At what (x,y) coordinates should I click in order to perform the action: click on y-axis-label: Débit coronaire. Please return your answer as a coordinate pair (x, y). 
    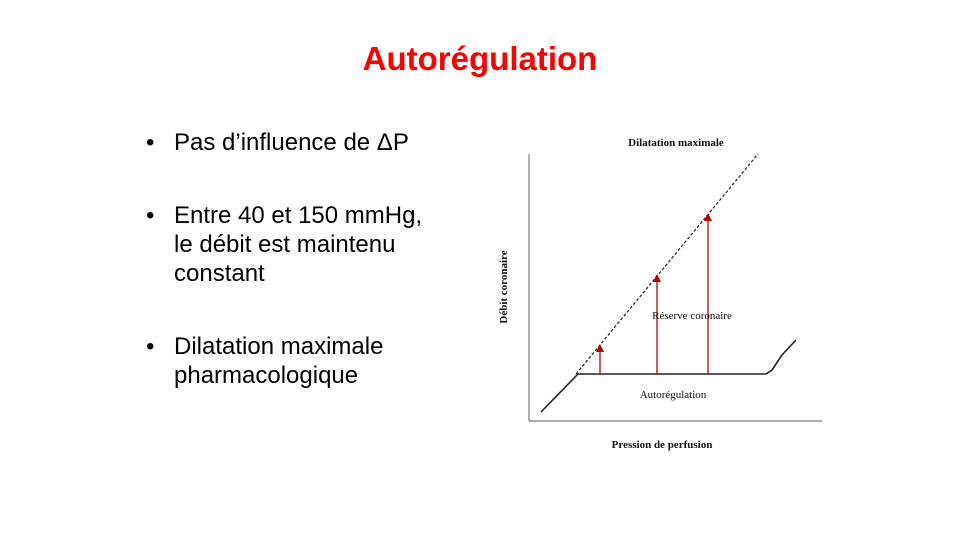
    Looking at the image, I should click on (504, 286).